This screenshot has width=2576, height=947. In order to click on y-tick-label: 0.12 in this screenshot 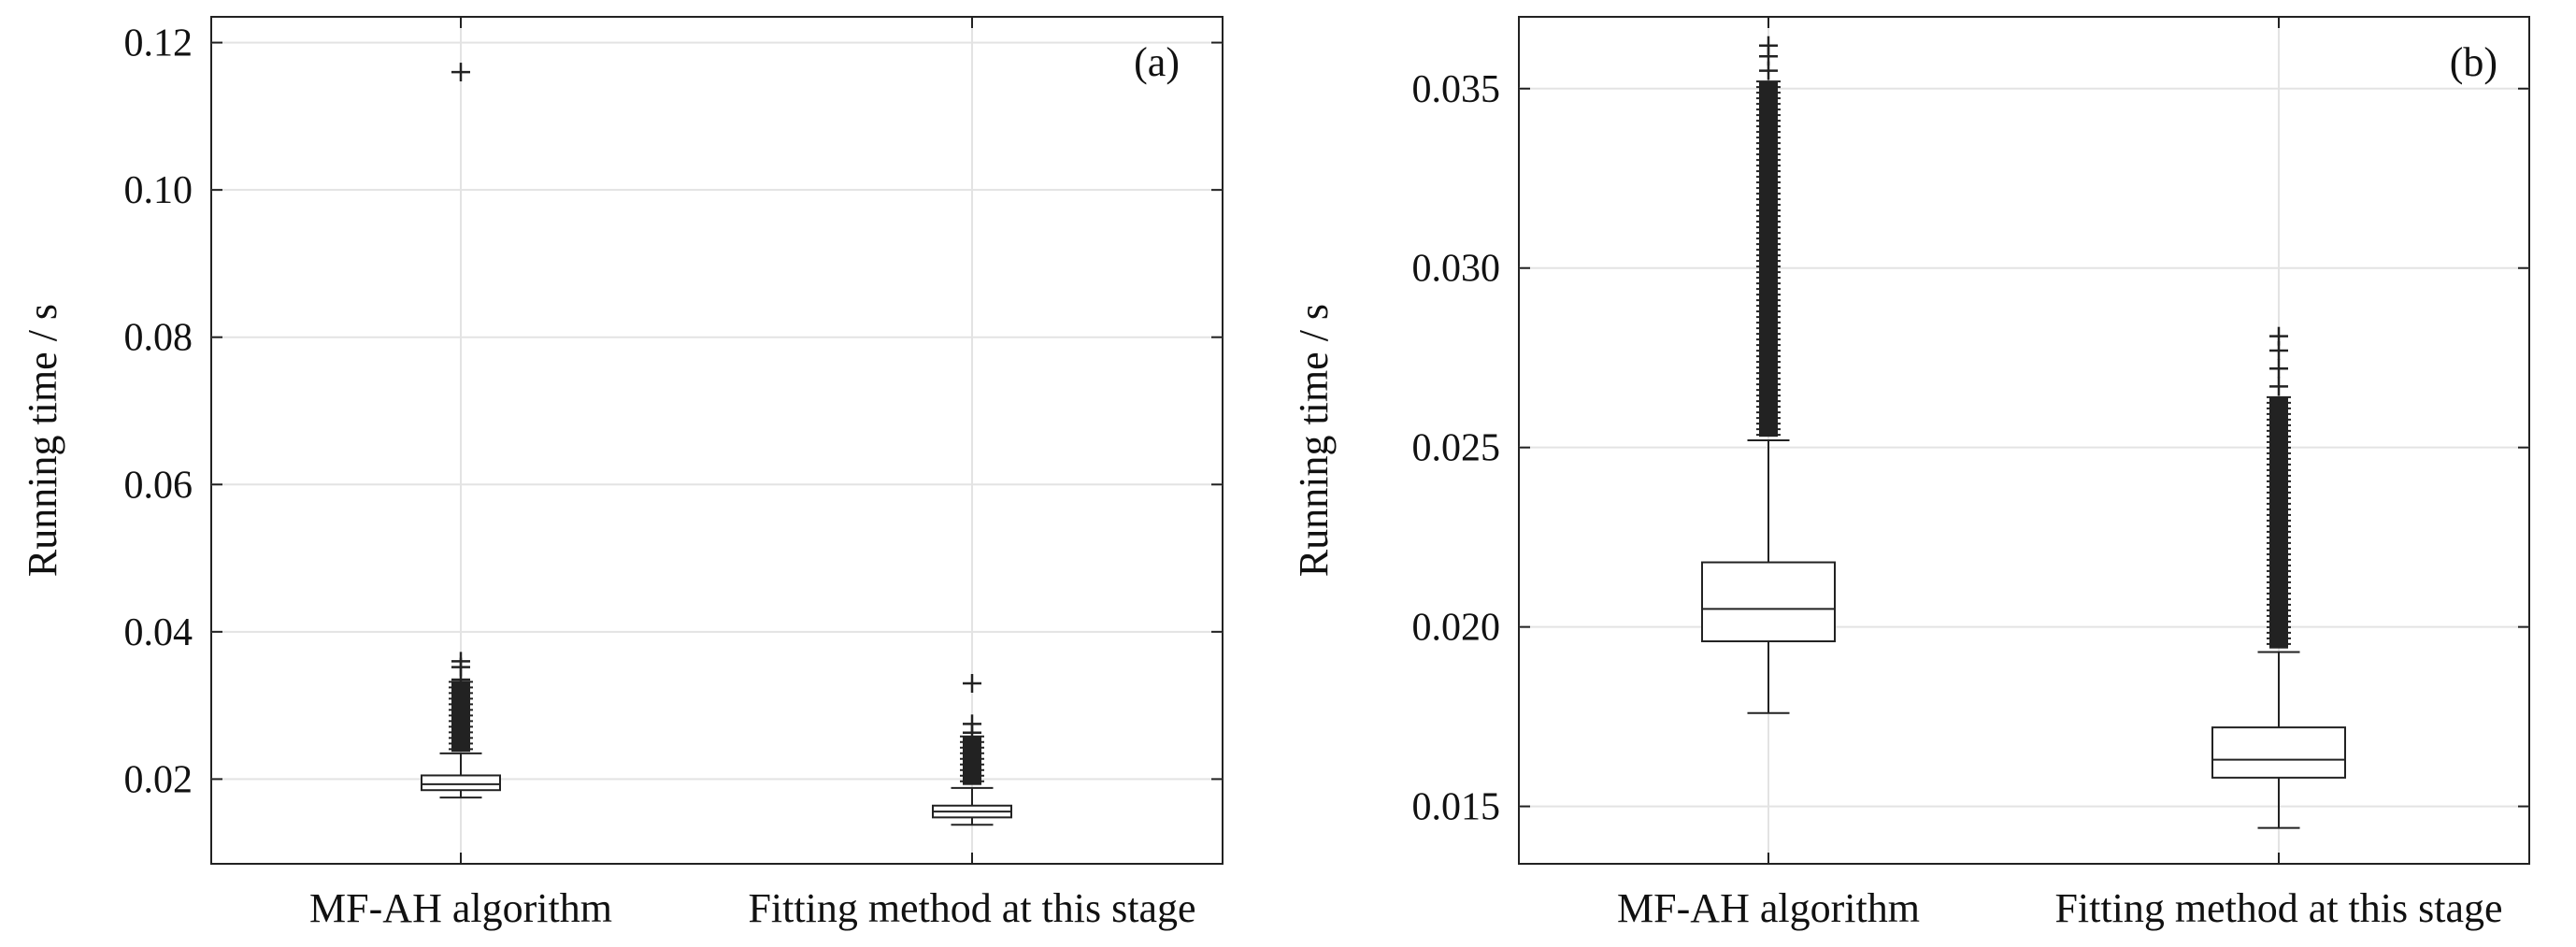, I will do `click(158, 43)`.